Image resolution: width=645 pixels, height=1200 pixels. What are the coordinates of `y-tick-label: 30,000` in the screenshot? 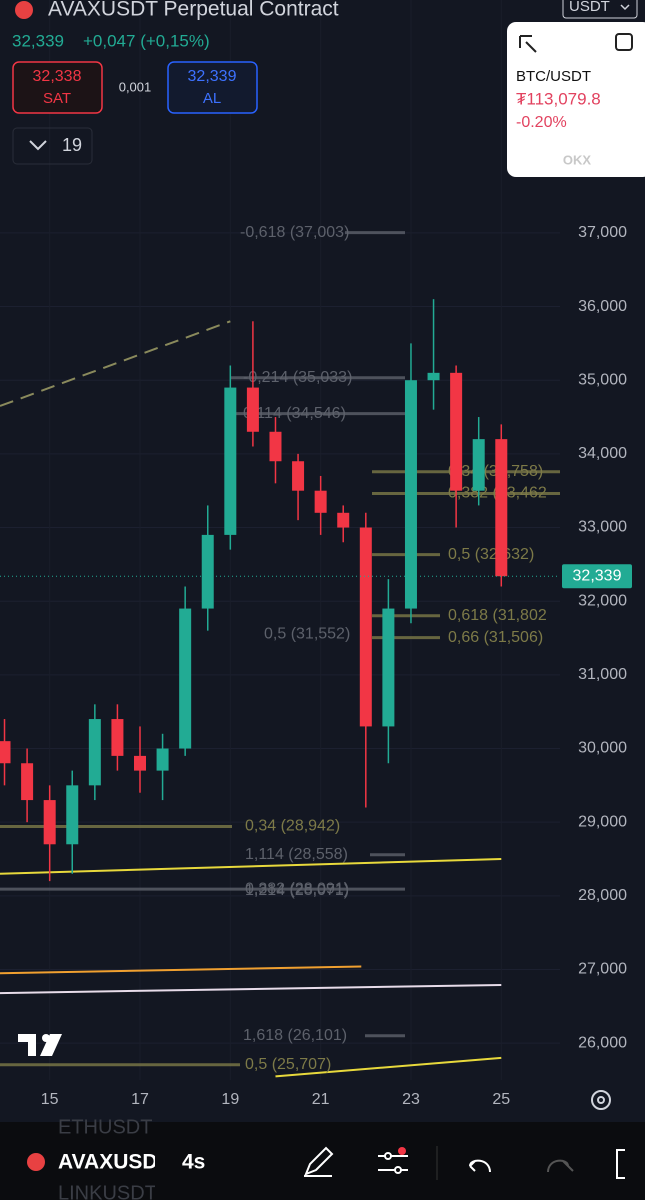 It's located at (602, 748).